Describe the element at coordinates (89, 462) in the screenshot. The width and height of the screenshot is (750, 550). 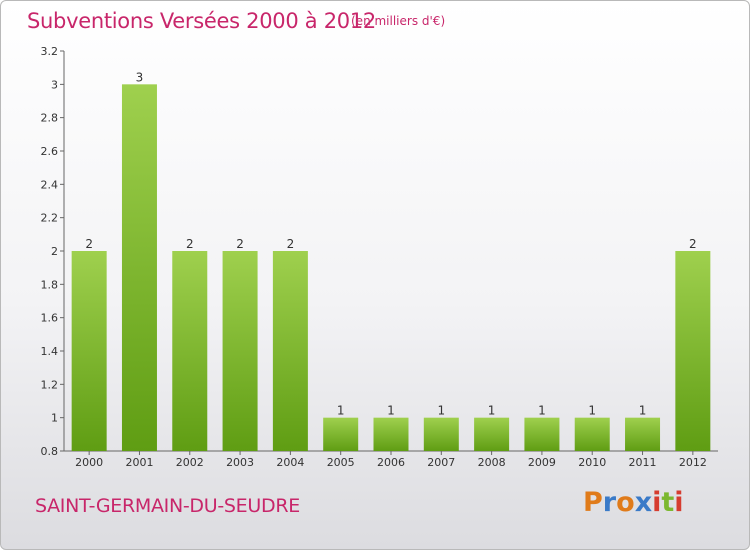
I see `x-tick-label: 2000` at that location.